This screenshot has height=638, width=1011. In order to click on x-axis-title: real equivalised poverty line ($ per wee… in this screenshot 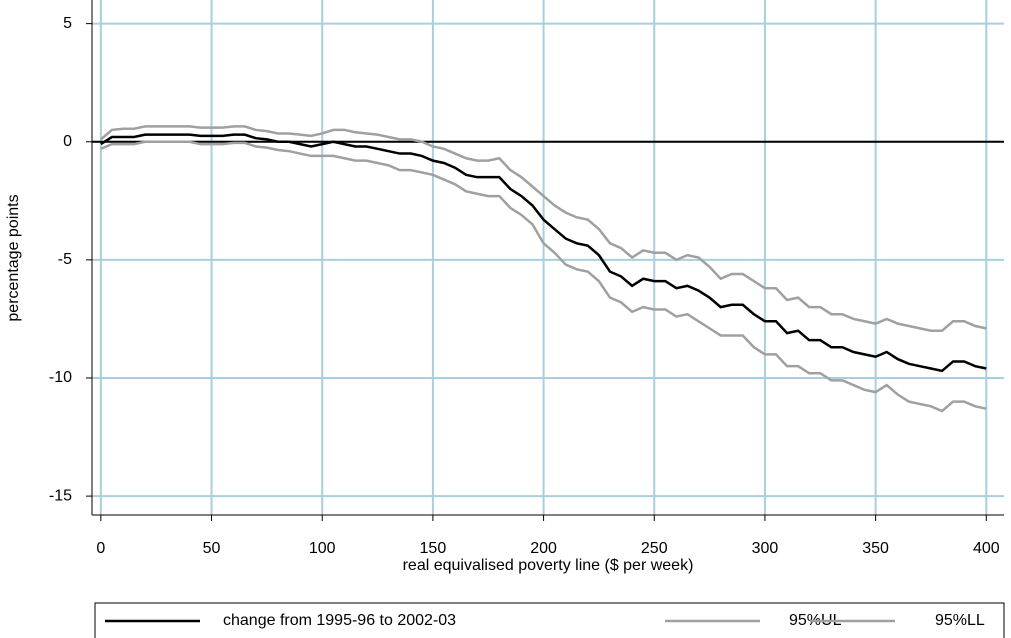, I will do `click(548, 565)`.